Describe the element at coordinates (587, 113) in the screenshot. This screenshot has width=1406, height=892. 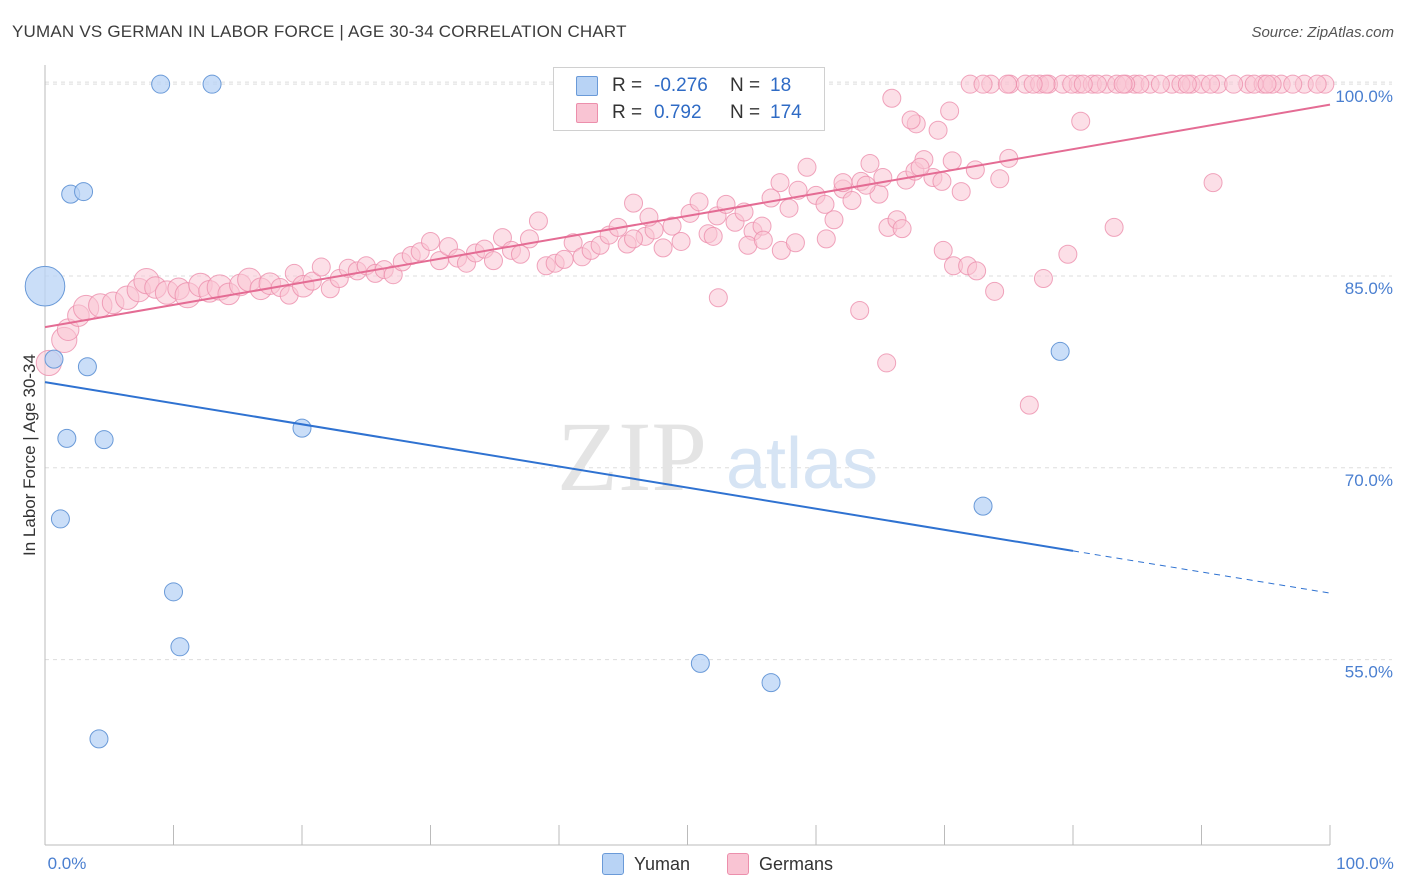
I see `germans-swatch` at that location.